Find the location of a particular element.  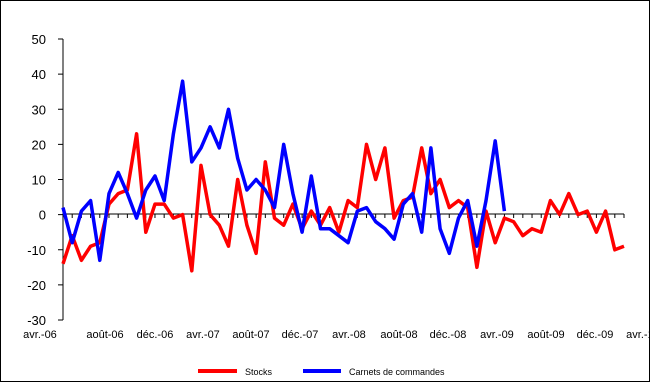

y-tick-label: 30 is located at coordinates (39, 109).